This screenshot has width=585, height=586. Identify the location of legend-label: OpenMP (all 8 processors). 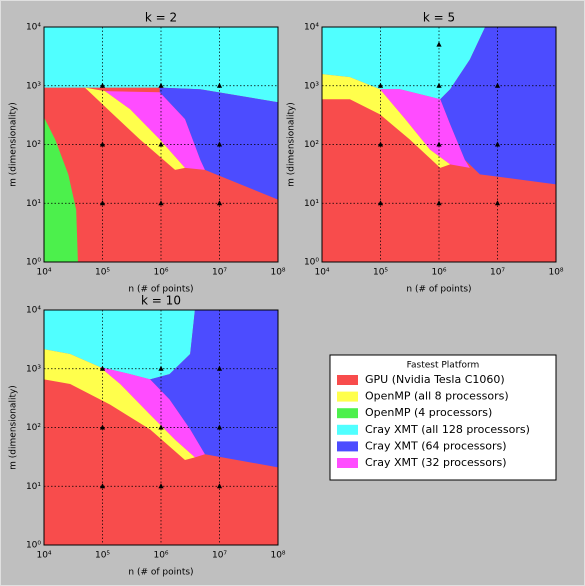
(437, 396).